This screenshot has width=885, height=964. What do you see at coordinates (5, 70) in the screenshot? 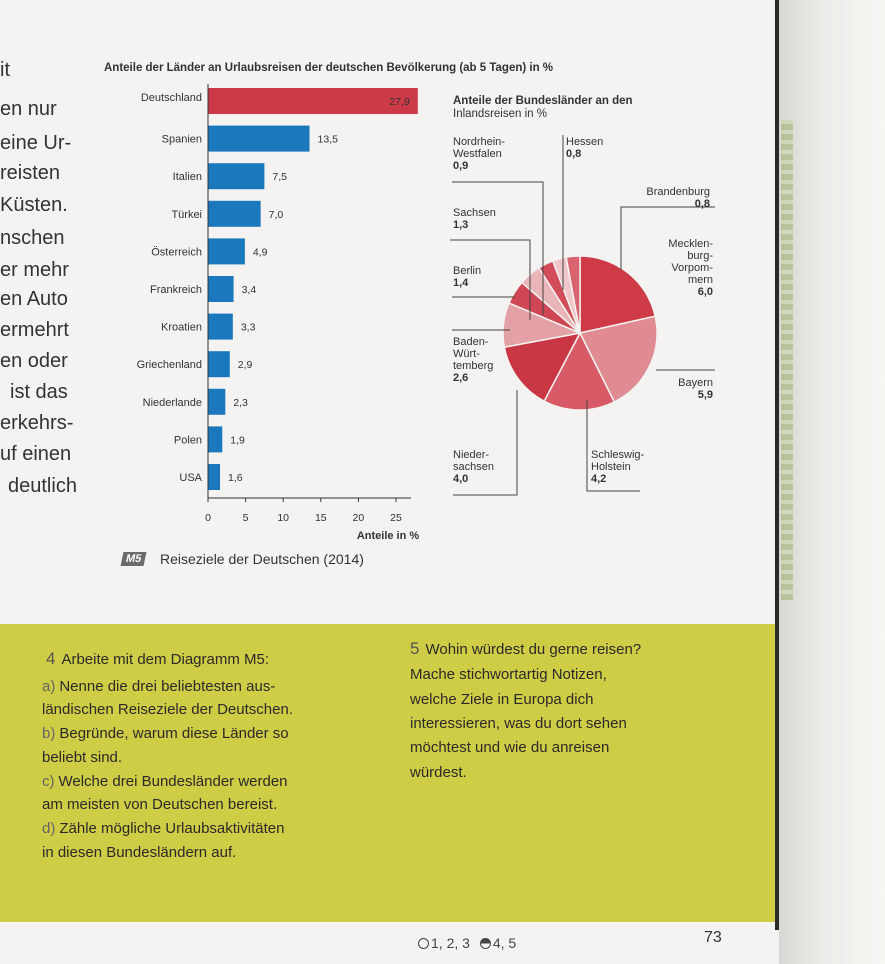
I see `body-text-line: it` at bounding box center [5, 70].